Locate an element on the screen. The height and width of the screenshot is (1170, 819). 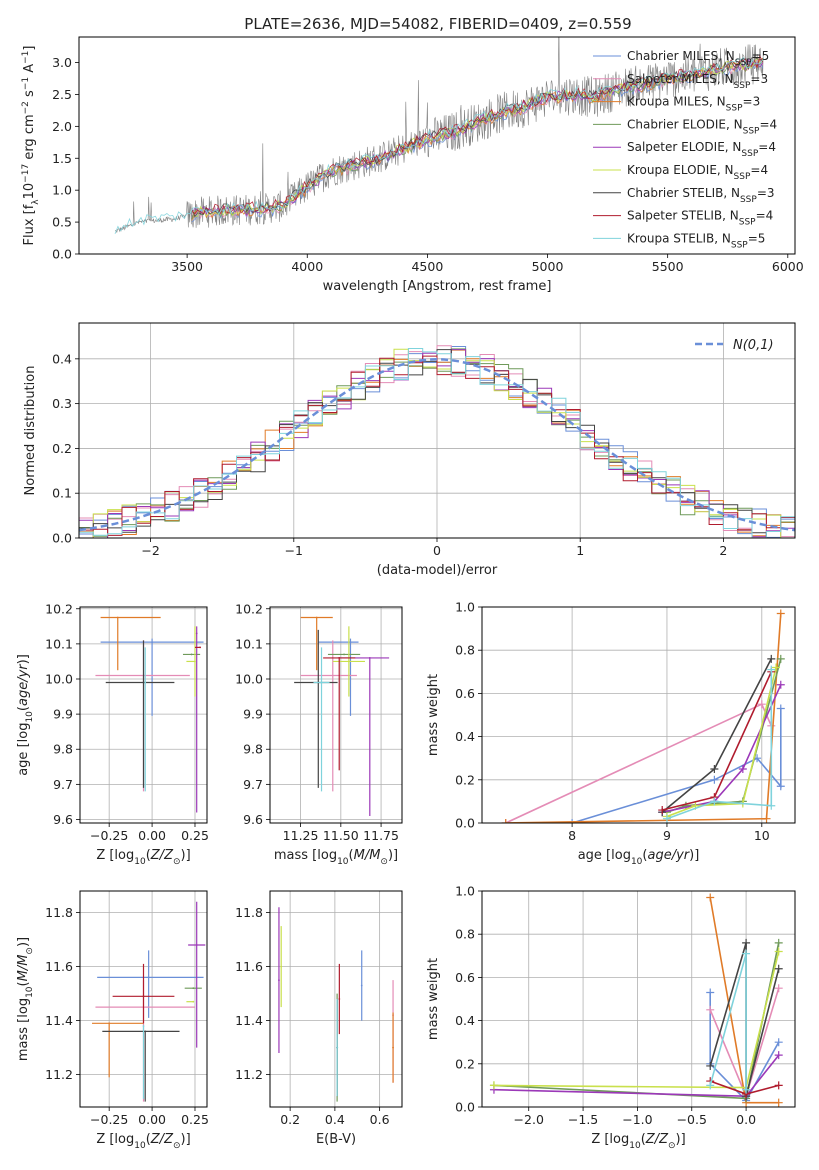
y-axis-label-part: A is located at coordinates (29, 70).